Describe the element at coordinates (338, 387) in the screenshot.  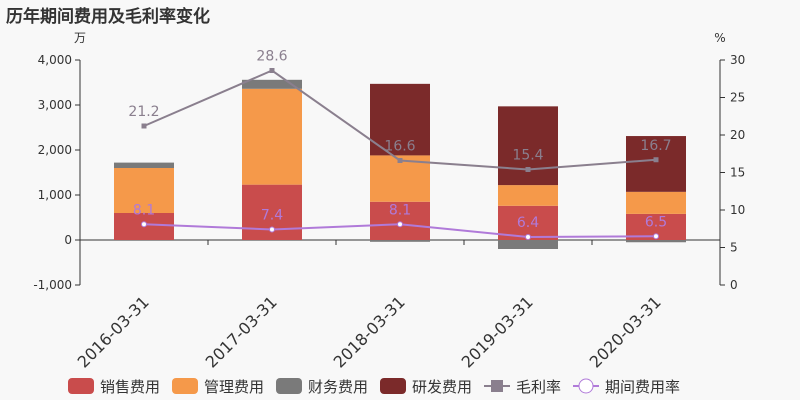
I see `legend-label: 财务费用` at that location.